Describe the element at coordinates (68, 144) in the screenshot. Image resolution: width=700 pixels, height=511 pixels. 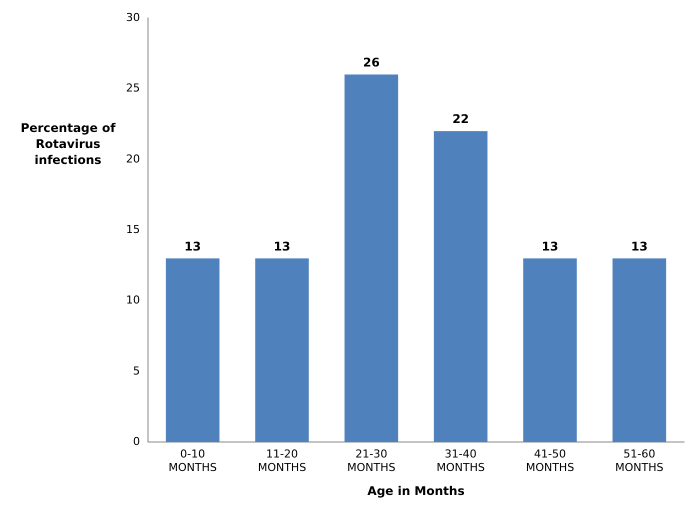
I see `y-axis-title: Percentage of Rotavirus infections` at that location.